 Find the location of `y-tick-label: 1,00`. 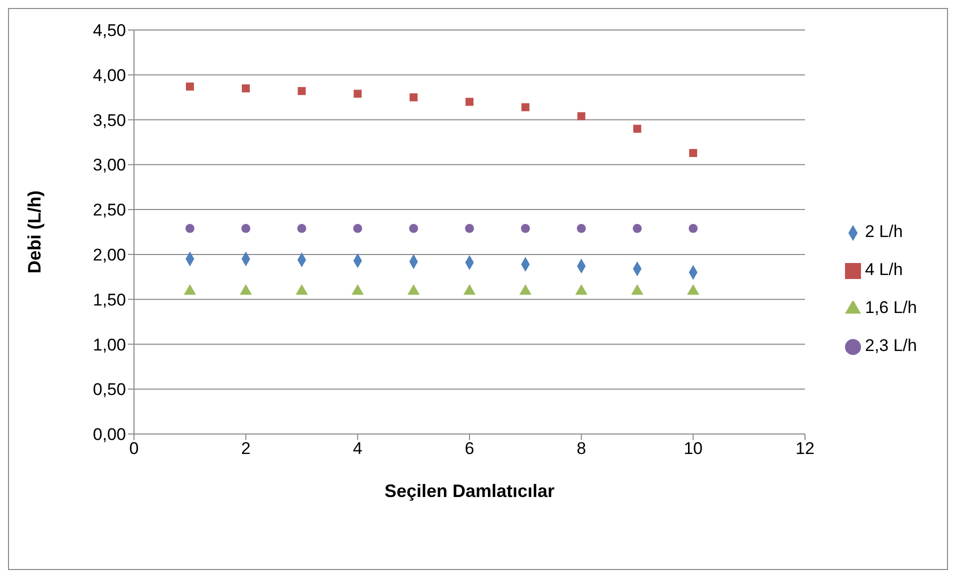

y-tick-label: 1,00 is located at coordinates (109, 344).